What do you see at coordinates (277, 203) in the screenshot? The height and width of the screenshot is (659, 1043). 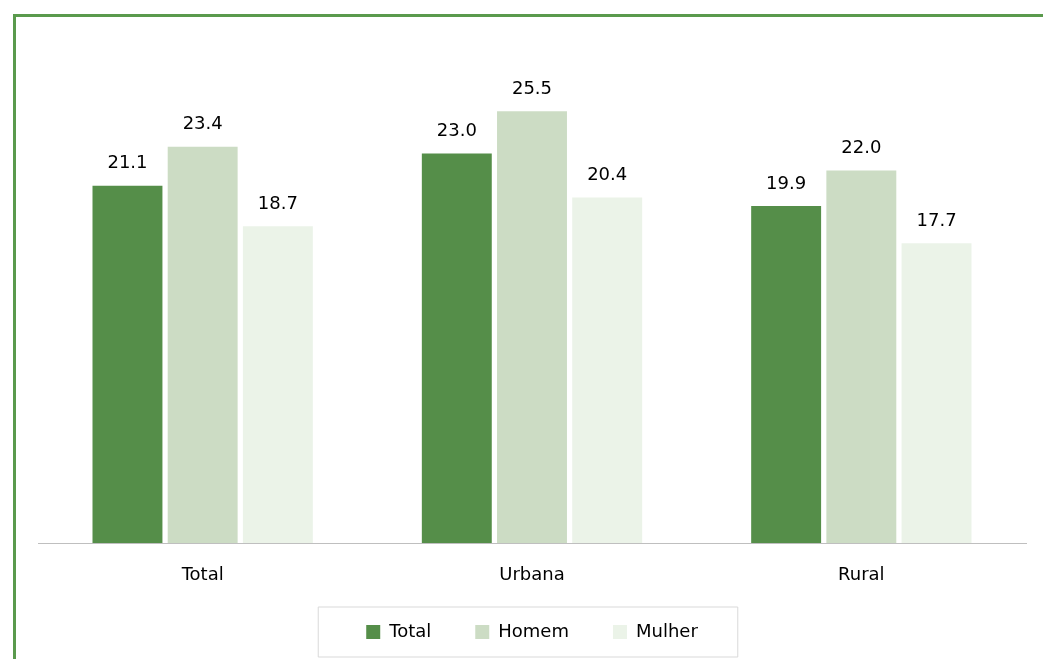 I see `data-label: 18.7` at bounding box center [277, 203].